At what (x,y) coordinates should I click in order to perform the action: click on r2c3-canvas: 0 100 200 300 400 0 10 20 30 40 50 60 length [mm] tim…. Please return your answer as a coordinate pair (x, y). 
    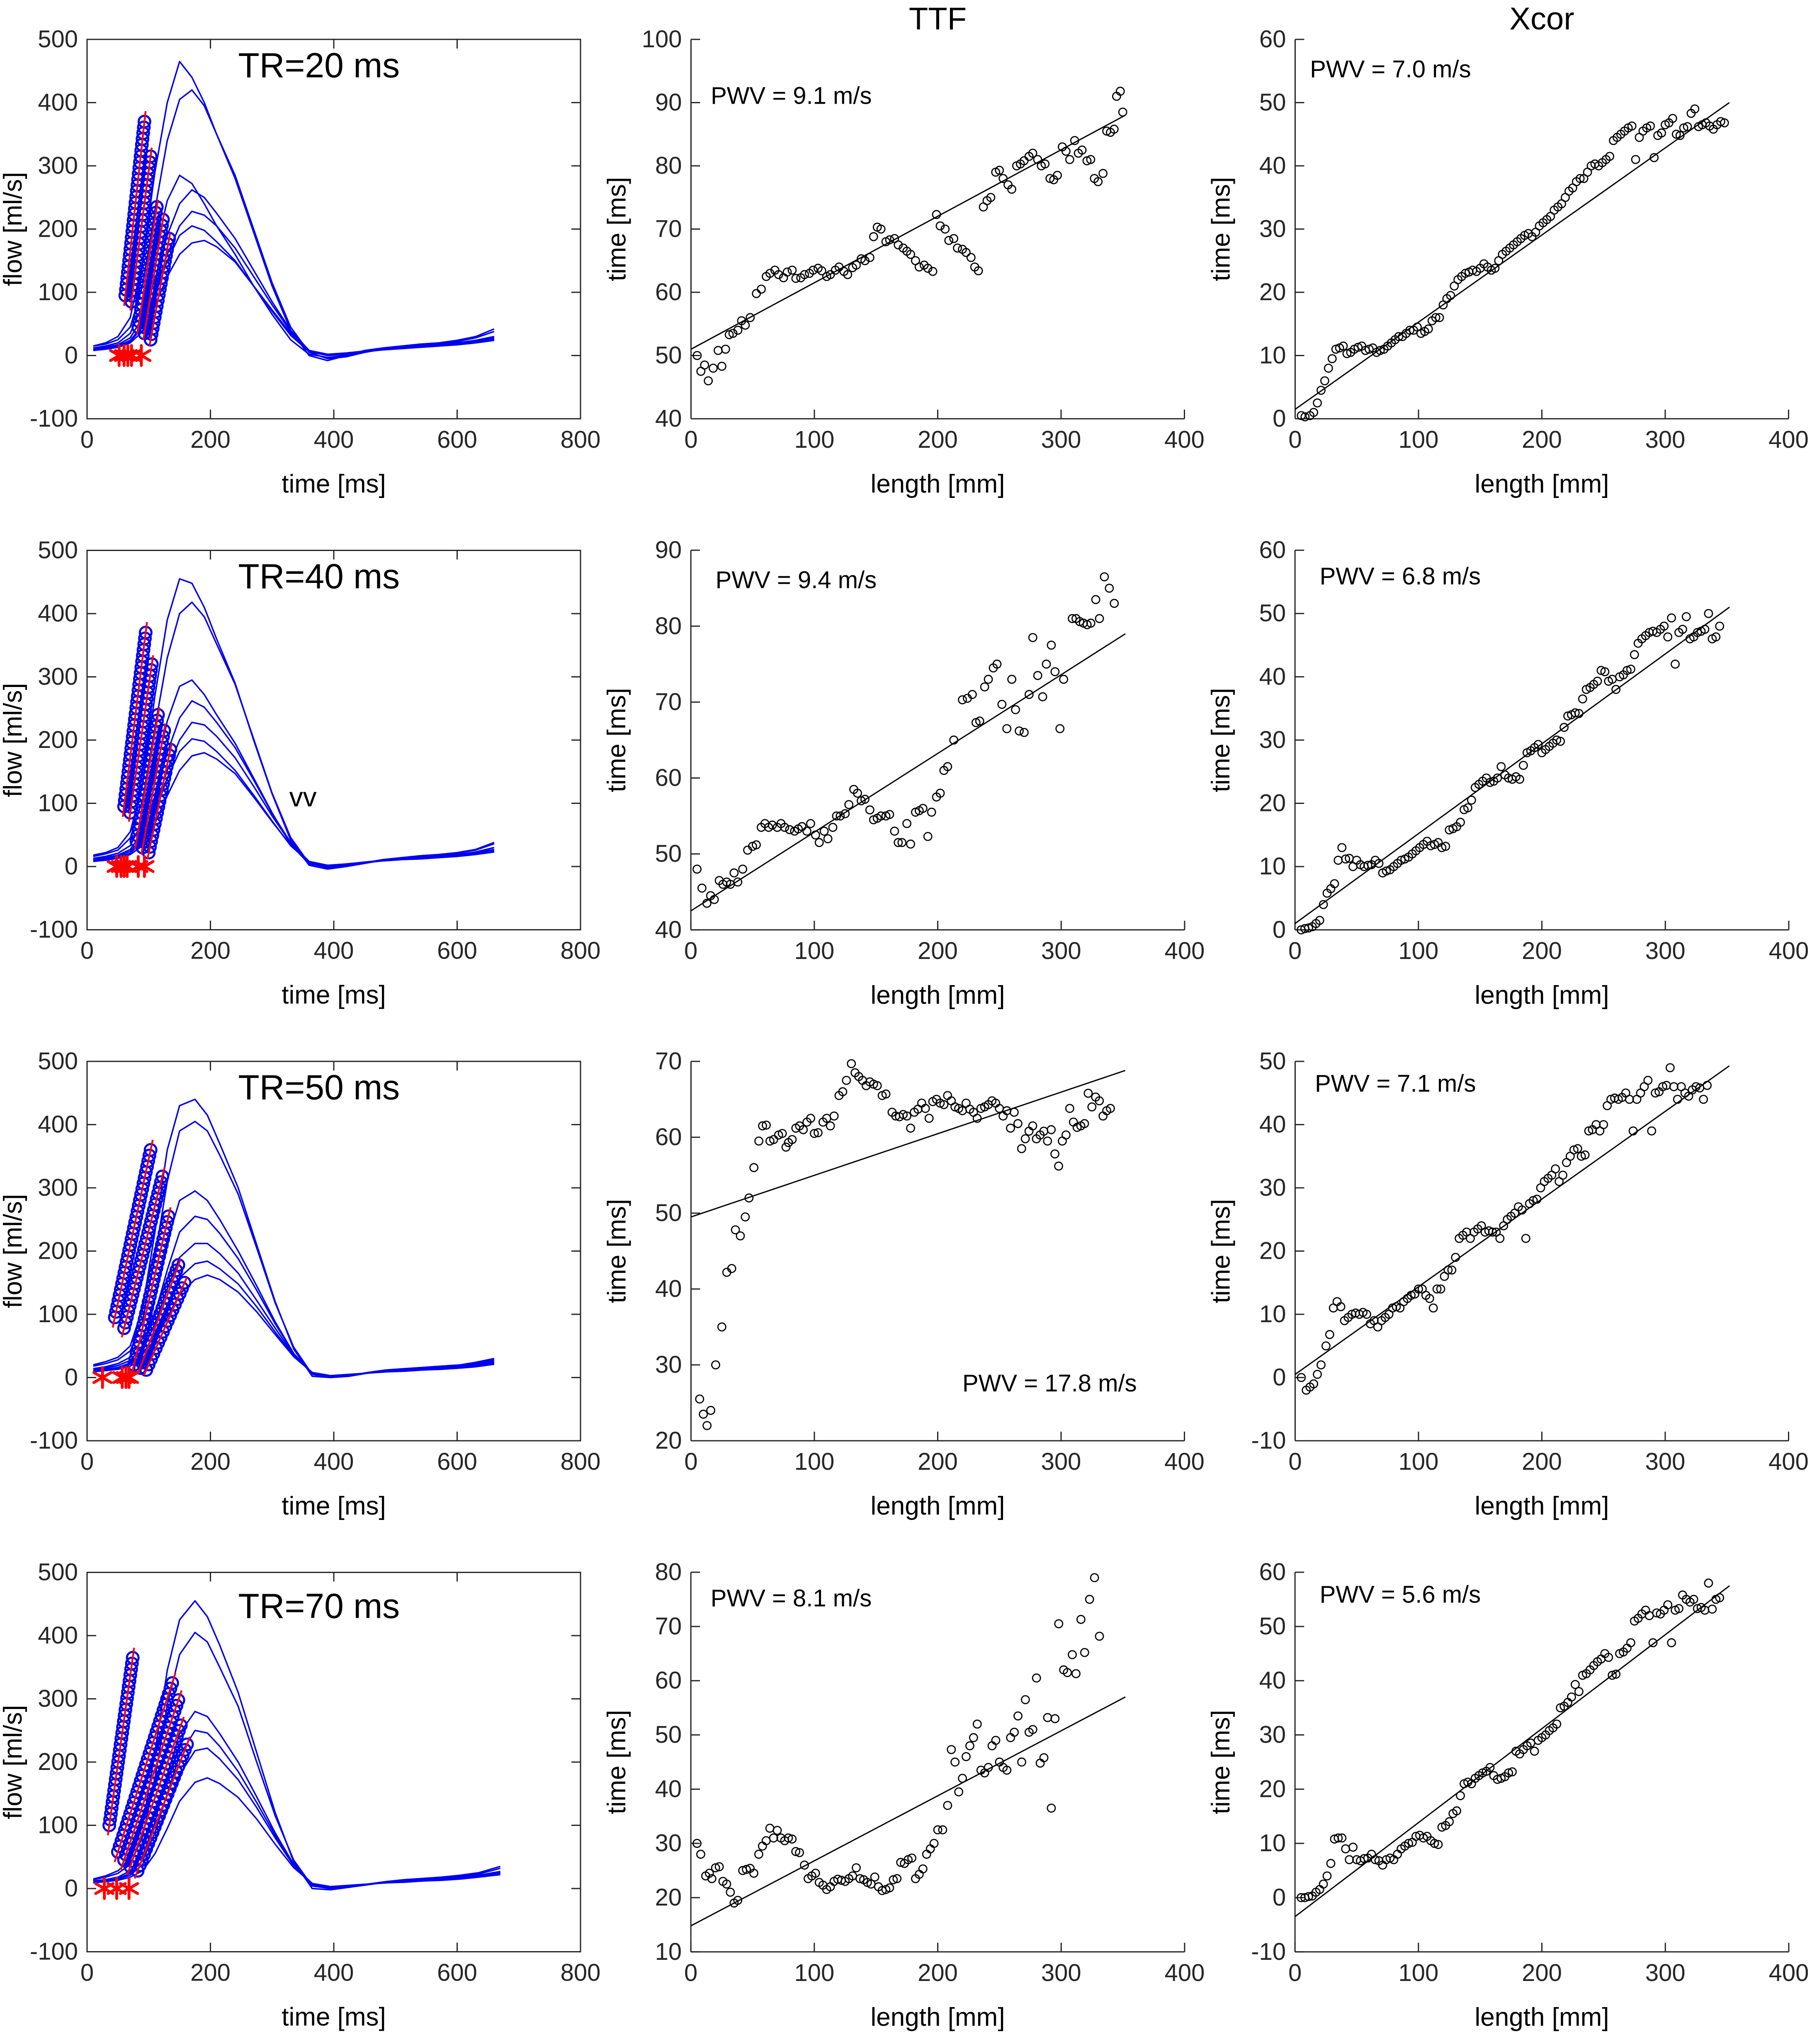
    Looking at the image, I should click on (1510, 766).